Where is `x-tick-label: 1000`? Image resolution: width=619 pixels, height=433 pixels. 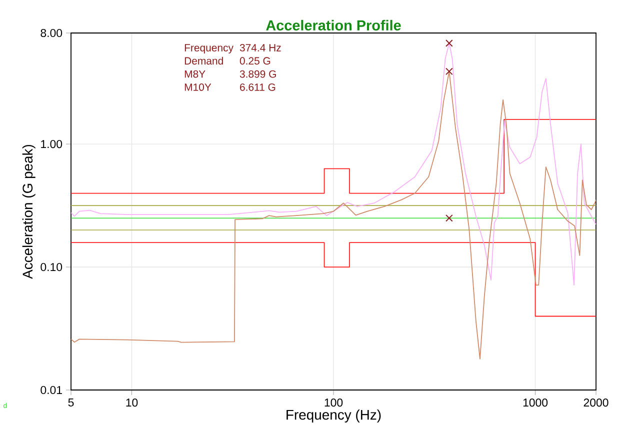
x-tick-label: 1000 is located at coordinates (535, 402).